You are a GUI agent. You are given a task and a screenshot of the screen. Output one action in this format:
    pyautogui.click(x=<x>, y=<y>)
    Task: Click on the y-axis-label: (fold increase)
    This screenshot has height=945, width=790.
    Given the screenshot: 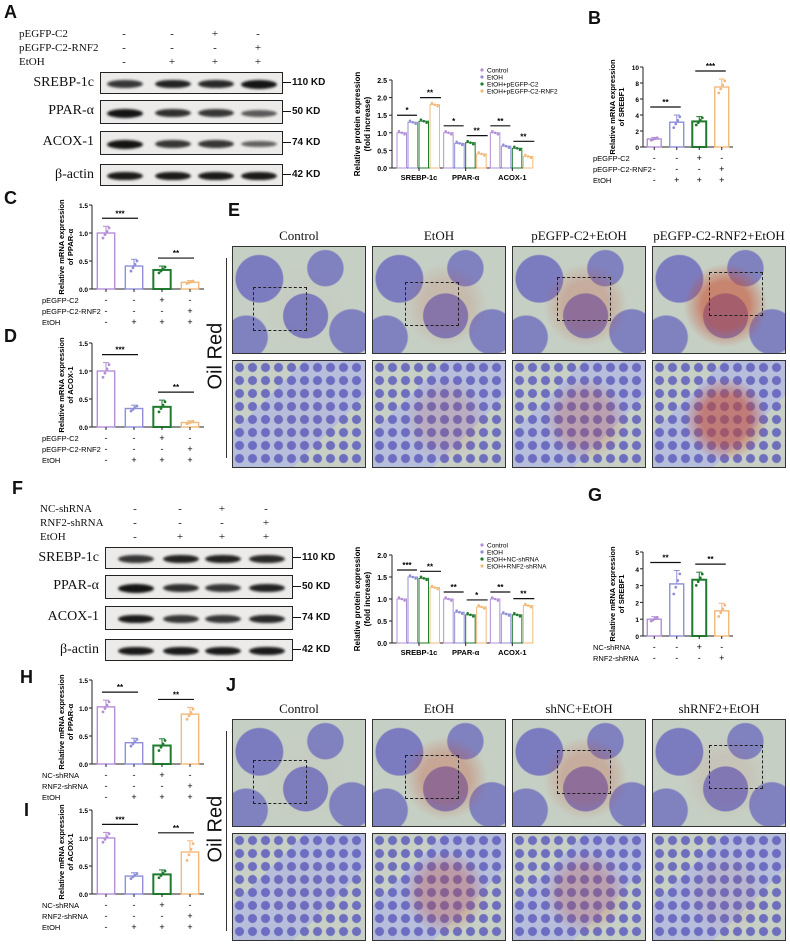 What is the action you would take?
    pyautogui.click(x=367, y=123)
    